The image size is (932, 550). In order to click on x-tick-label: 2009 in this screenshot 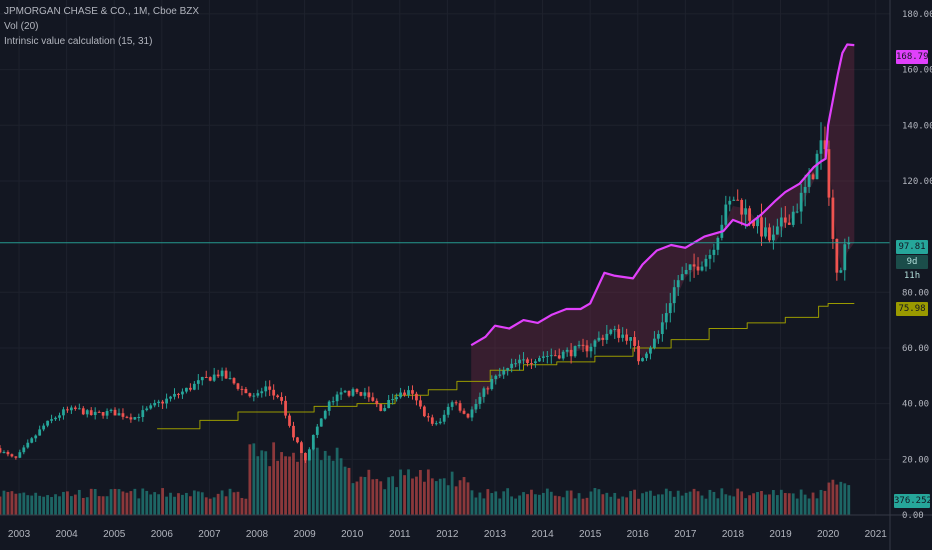, I will do `click(304, 534)`.